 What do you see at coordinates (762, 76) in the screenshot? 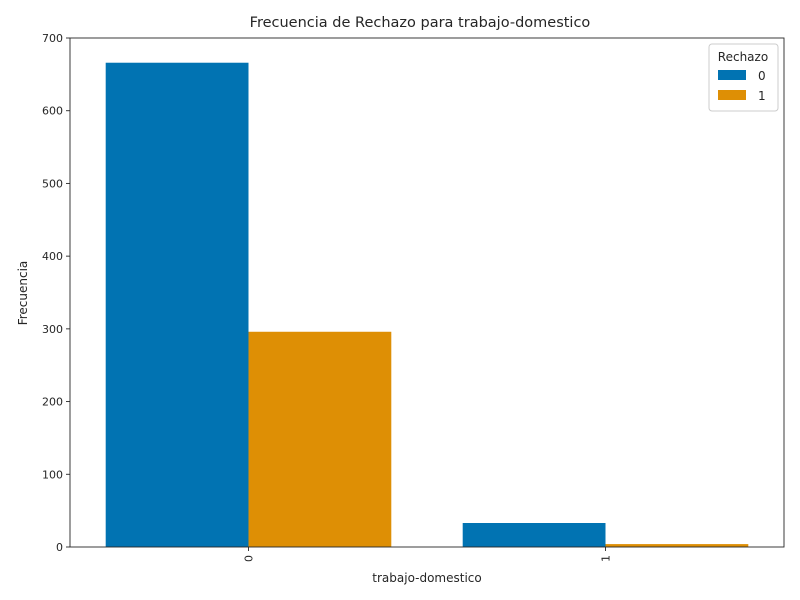
I see `legend-label-0: 0` at bounding box center [762, 76].